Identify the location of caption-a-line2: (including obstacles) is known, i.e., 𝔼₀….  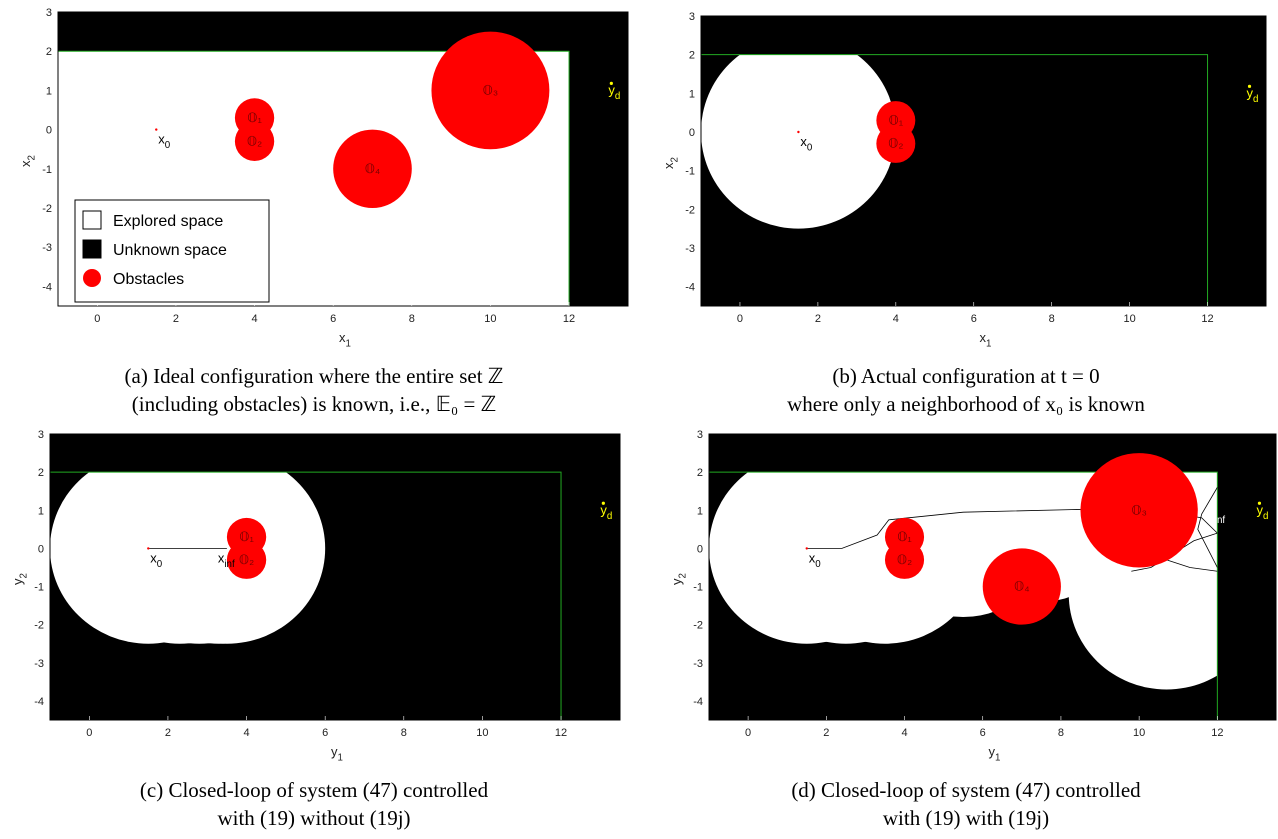
(314, 404).